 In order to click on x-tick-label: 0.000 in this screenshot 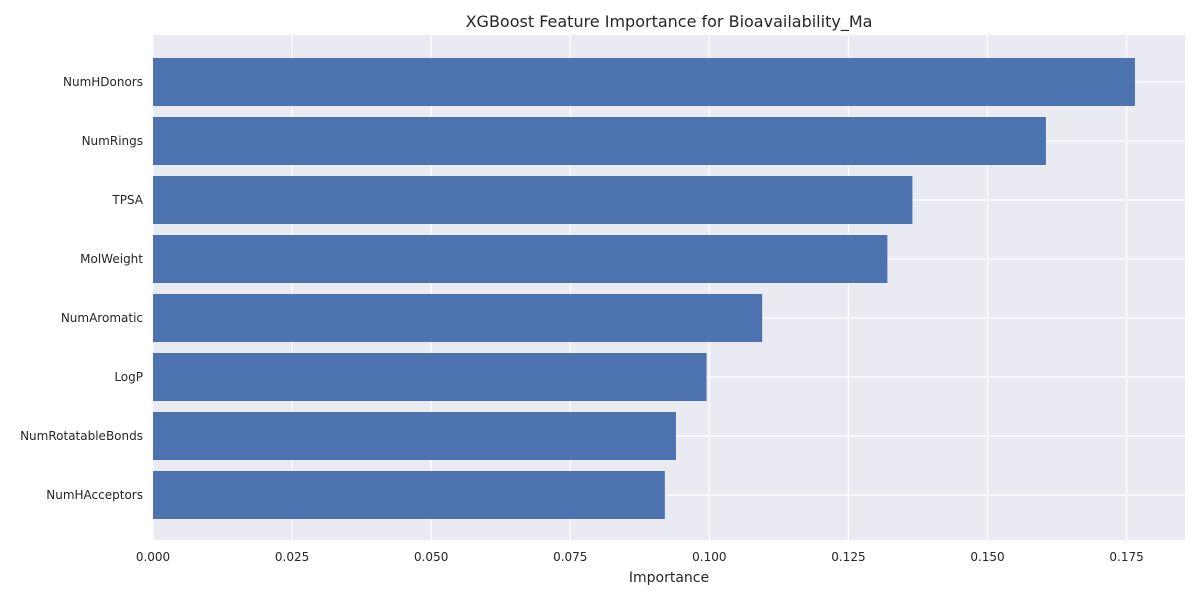, I will do `click(153, 557)`.